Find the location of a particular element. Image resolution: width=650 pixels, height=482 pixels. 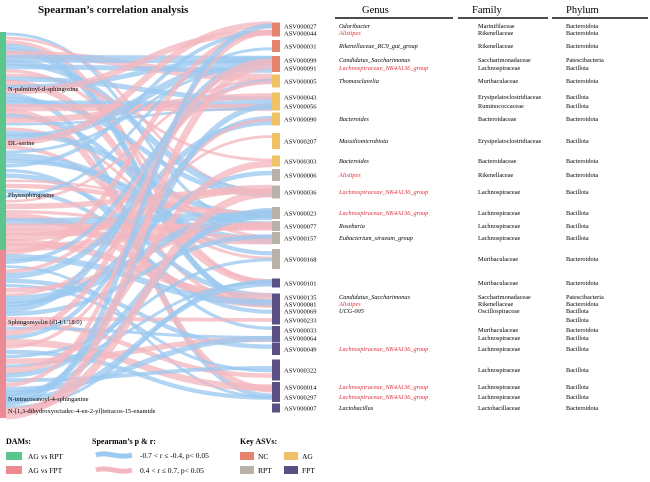

spearman-legend-label: -0.7 < r ≤ -0.4, p< 0.05 is located at coordinates (174, 455).